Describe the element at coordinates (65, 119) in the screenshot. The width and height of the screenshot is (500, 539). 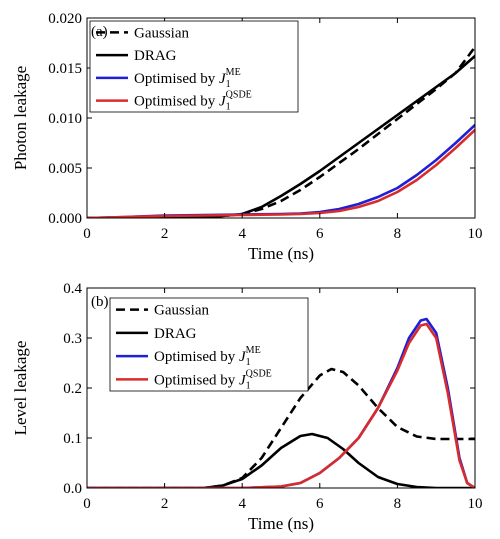
I see `y-tick-label: 0.010` at that location.